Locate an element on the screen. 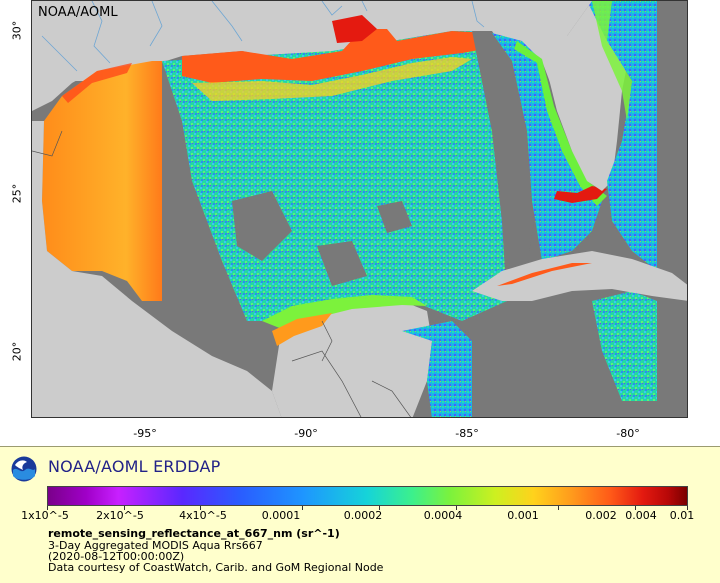 Image resolution: width=720 pixels, height=583 pixels. yucatan-peninsula is located at coordinates (352, 359).